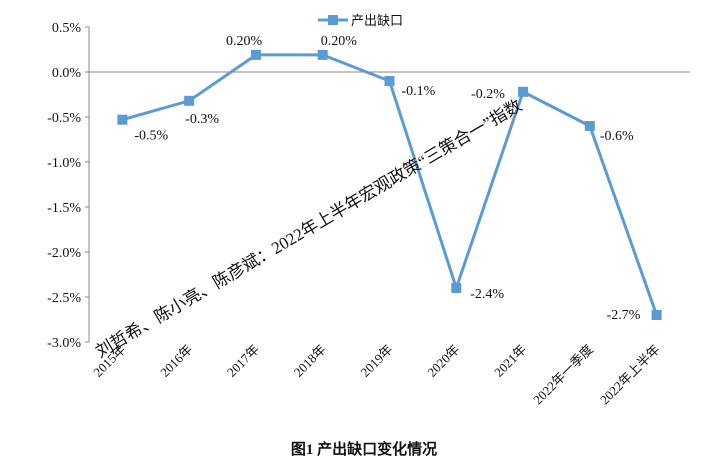 Image resolution: width=728 pixels, height=472 pixels. I want to click on x-tick-label: 2021年, so click(510, 361).